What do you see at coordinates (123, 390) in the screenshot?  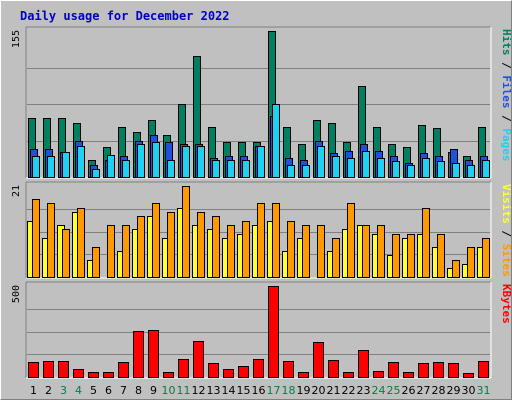 I see `day-label-7: 7` at bounding box center [123, 390].